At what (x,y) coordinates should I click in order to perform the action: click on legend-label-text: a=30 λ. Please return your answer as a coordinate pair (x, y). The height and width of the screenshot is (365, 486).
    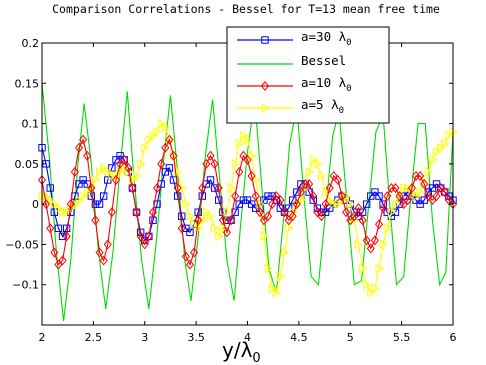
    Looking at the image, I should click on (324, 36).